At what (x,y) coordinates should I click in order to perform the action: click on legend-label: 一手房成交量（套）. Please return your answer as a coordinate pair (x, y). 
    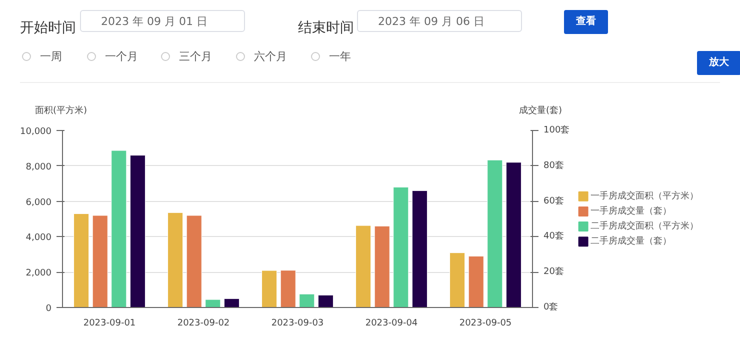
    Looking at the image, I should click on (631, 210).